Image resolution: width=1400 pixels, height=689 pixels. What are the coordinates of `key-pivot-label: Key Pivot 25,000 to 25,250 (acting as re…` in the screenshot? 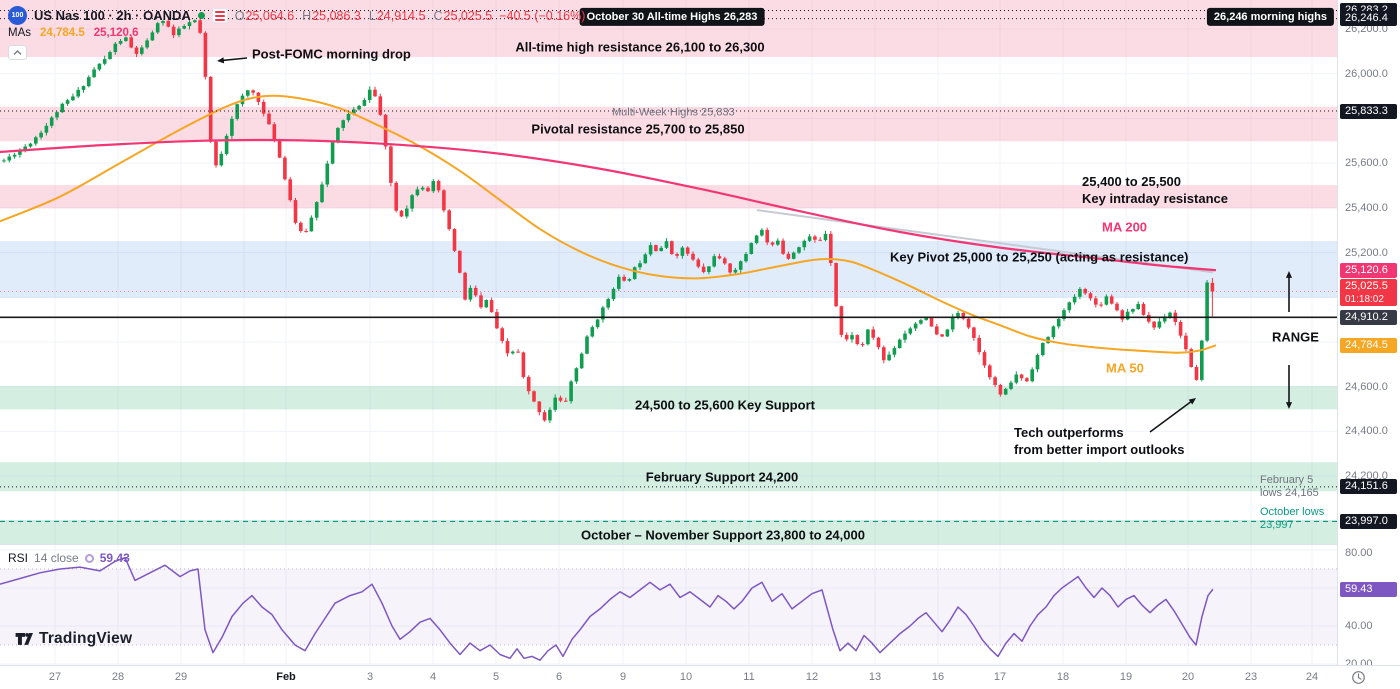 It's located at (1039, 257).